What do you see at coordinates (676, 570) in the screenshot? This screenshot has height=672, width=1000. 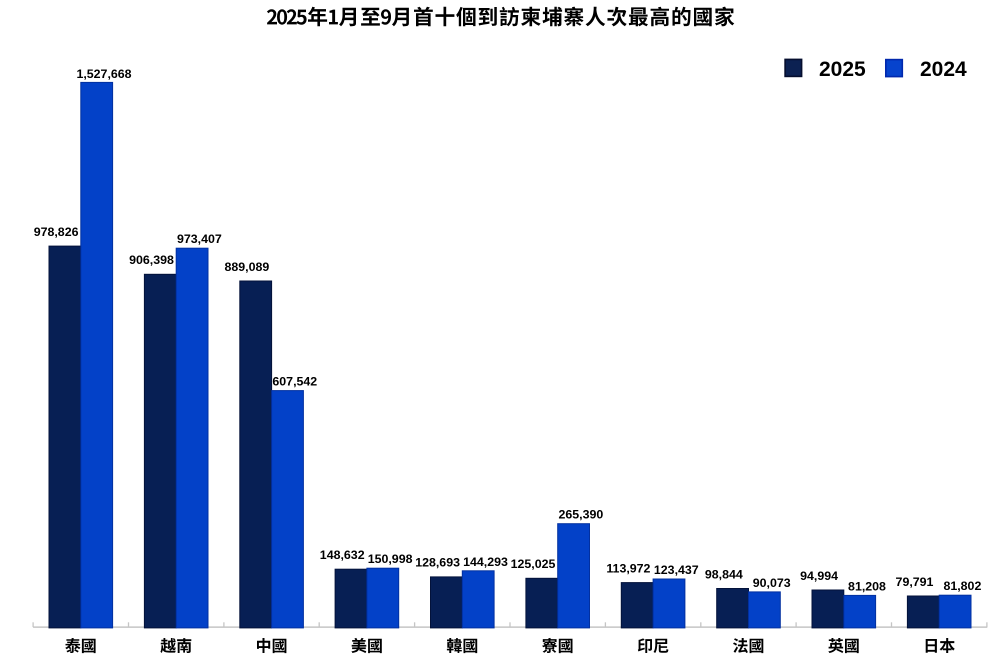 I see `svg-text: 123,437` at bounding box center [676, 570].